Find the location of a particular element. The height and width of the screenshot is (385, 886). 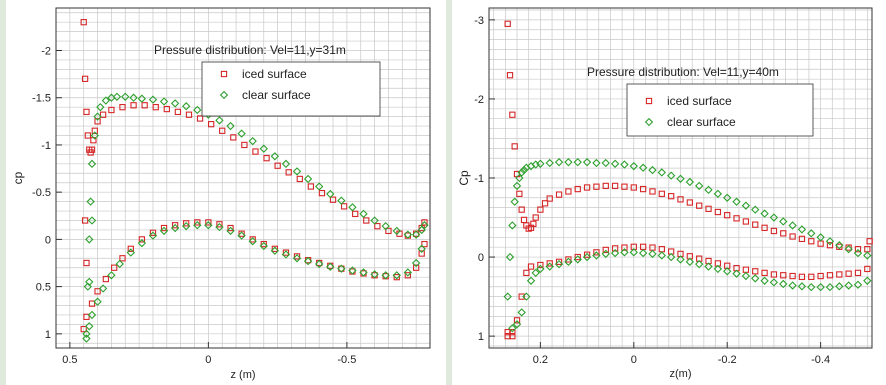

chart-title: Pressure distribution: Vel=11,y=31m is located at coordinates (250, 50).